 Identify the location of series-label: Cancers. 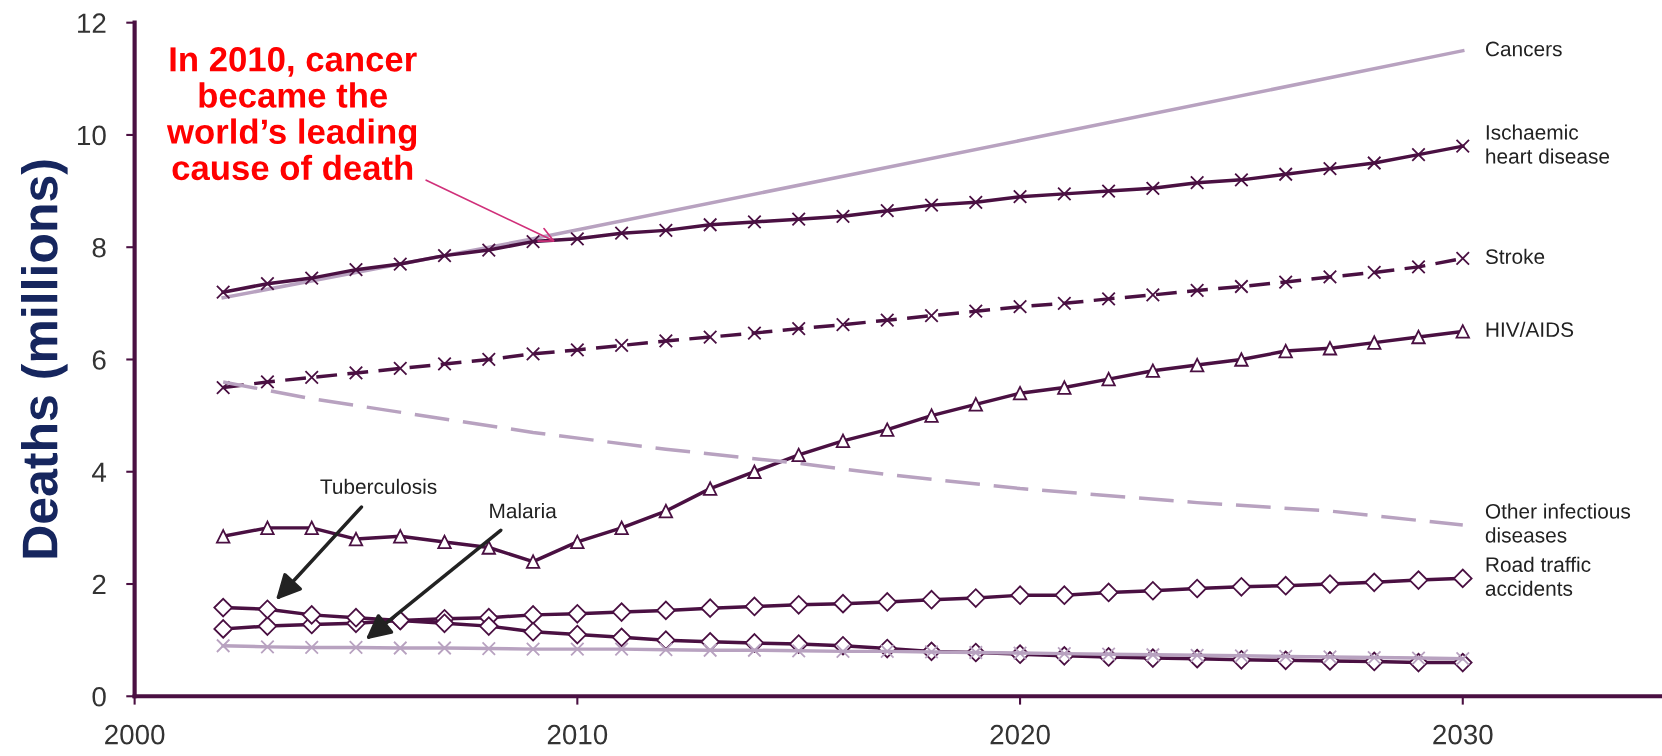
(1523, 49).